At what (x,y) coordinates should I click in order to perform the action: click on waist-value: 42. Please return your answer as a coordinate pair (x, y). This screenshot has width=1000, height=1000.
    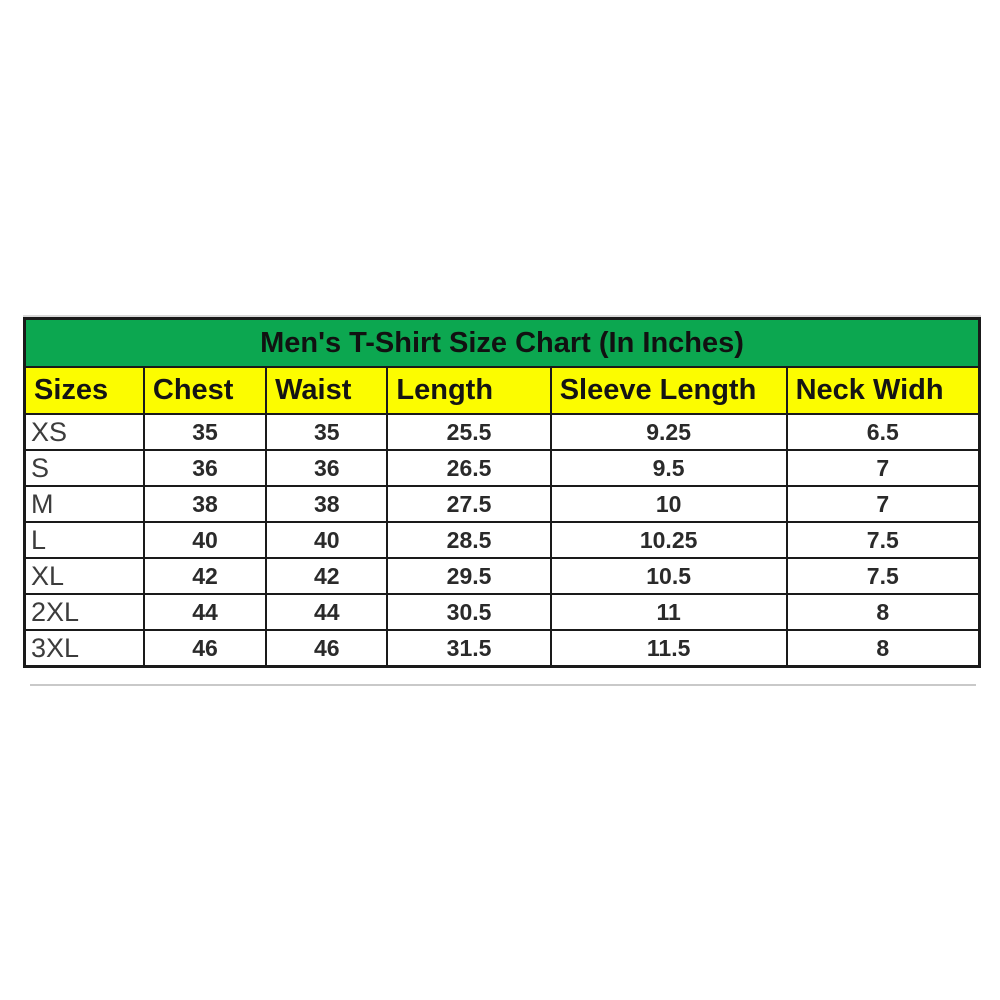
    Looking at the image, I should click on (327, 576).